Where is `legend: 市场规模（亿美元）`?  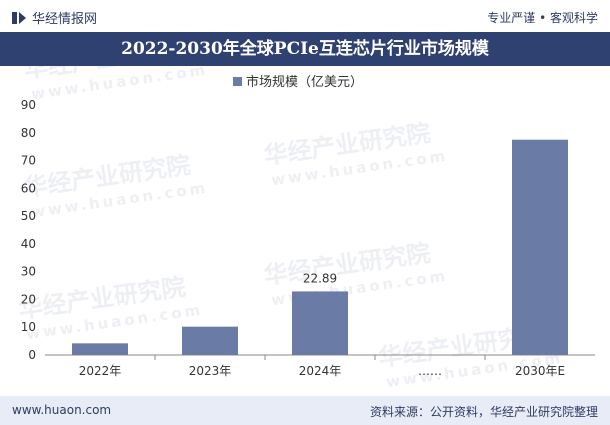 legend: 市场规模（亿美元） is located at coordinates (298, 82).